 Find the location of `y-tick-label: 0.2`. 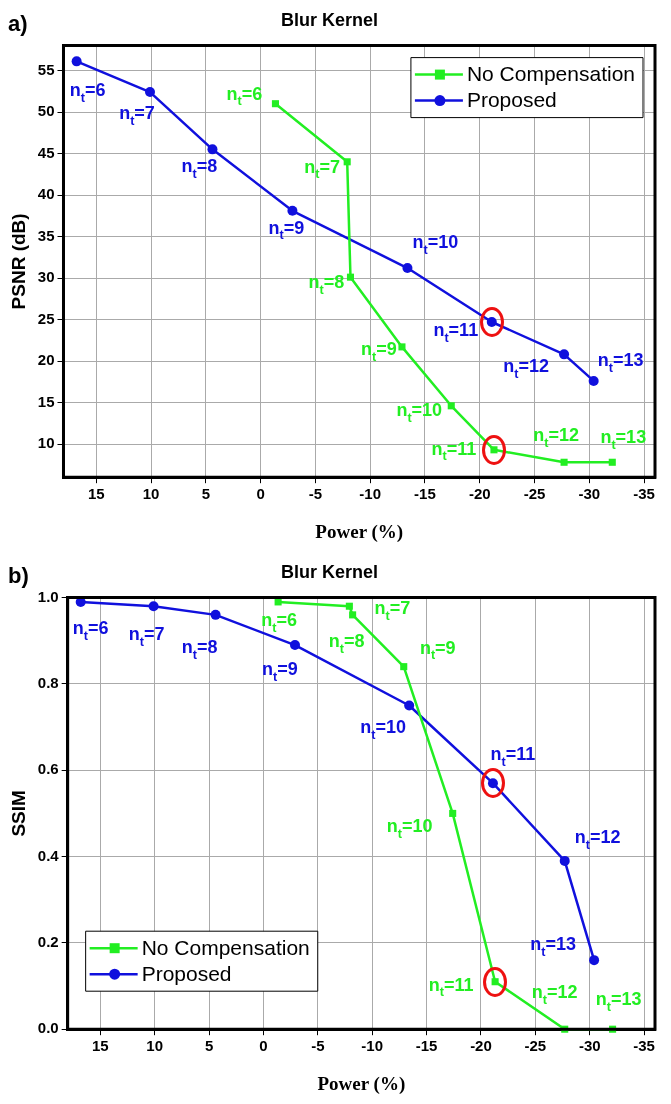

y-tick-label: 0.2 is located at coordinates (48, 942).